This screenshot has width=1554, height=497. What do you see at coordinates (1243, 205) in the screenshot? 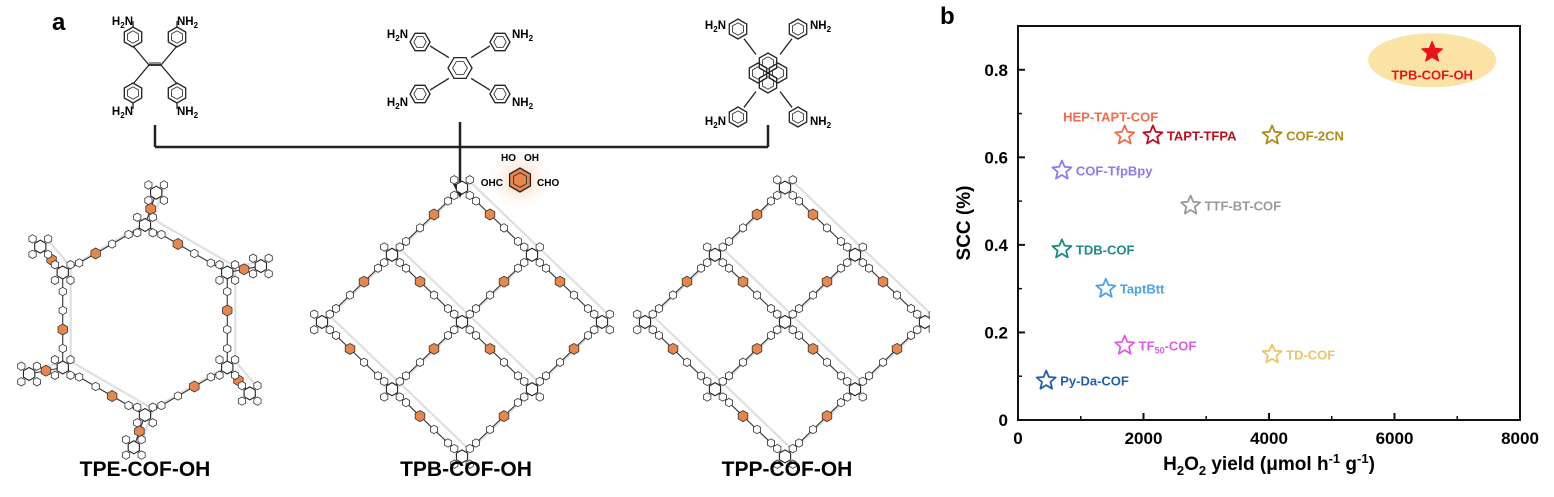
I see `point-label-ttf-bt-cof: TTF-BT-COF` at bounding box center [1243, 205].